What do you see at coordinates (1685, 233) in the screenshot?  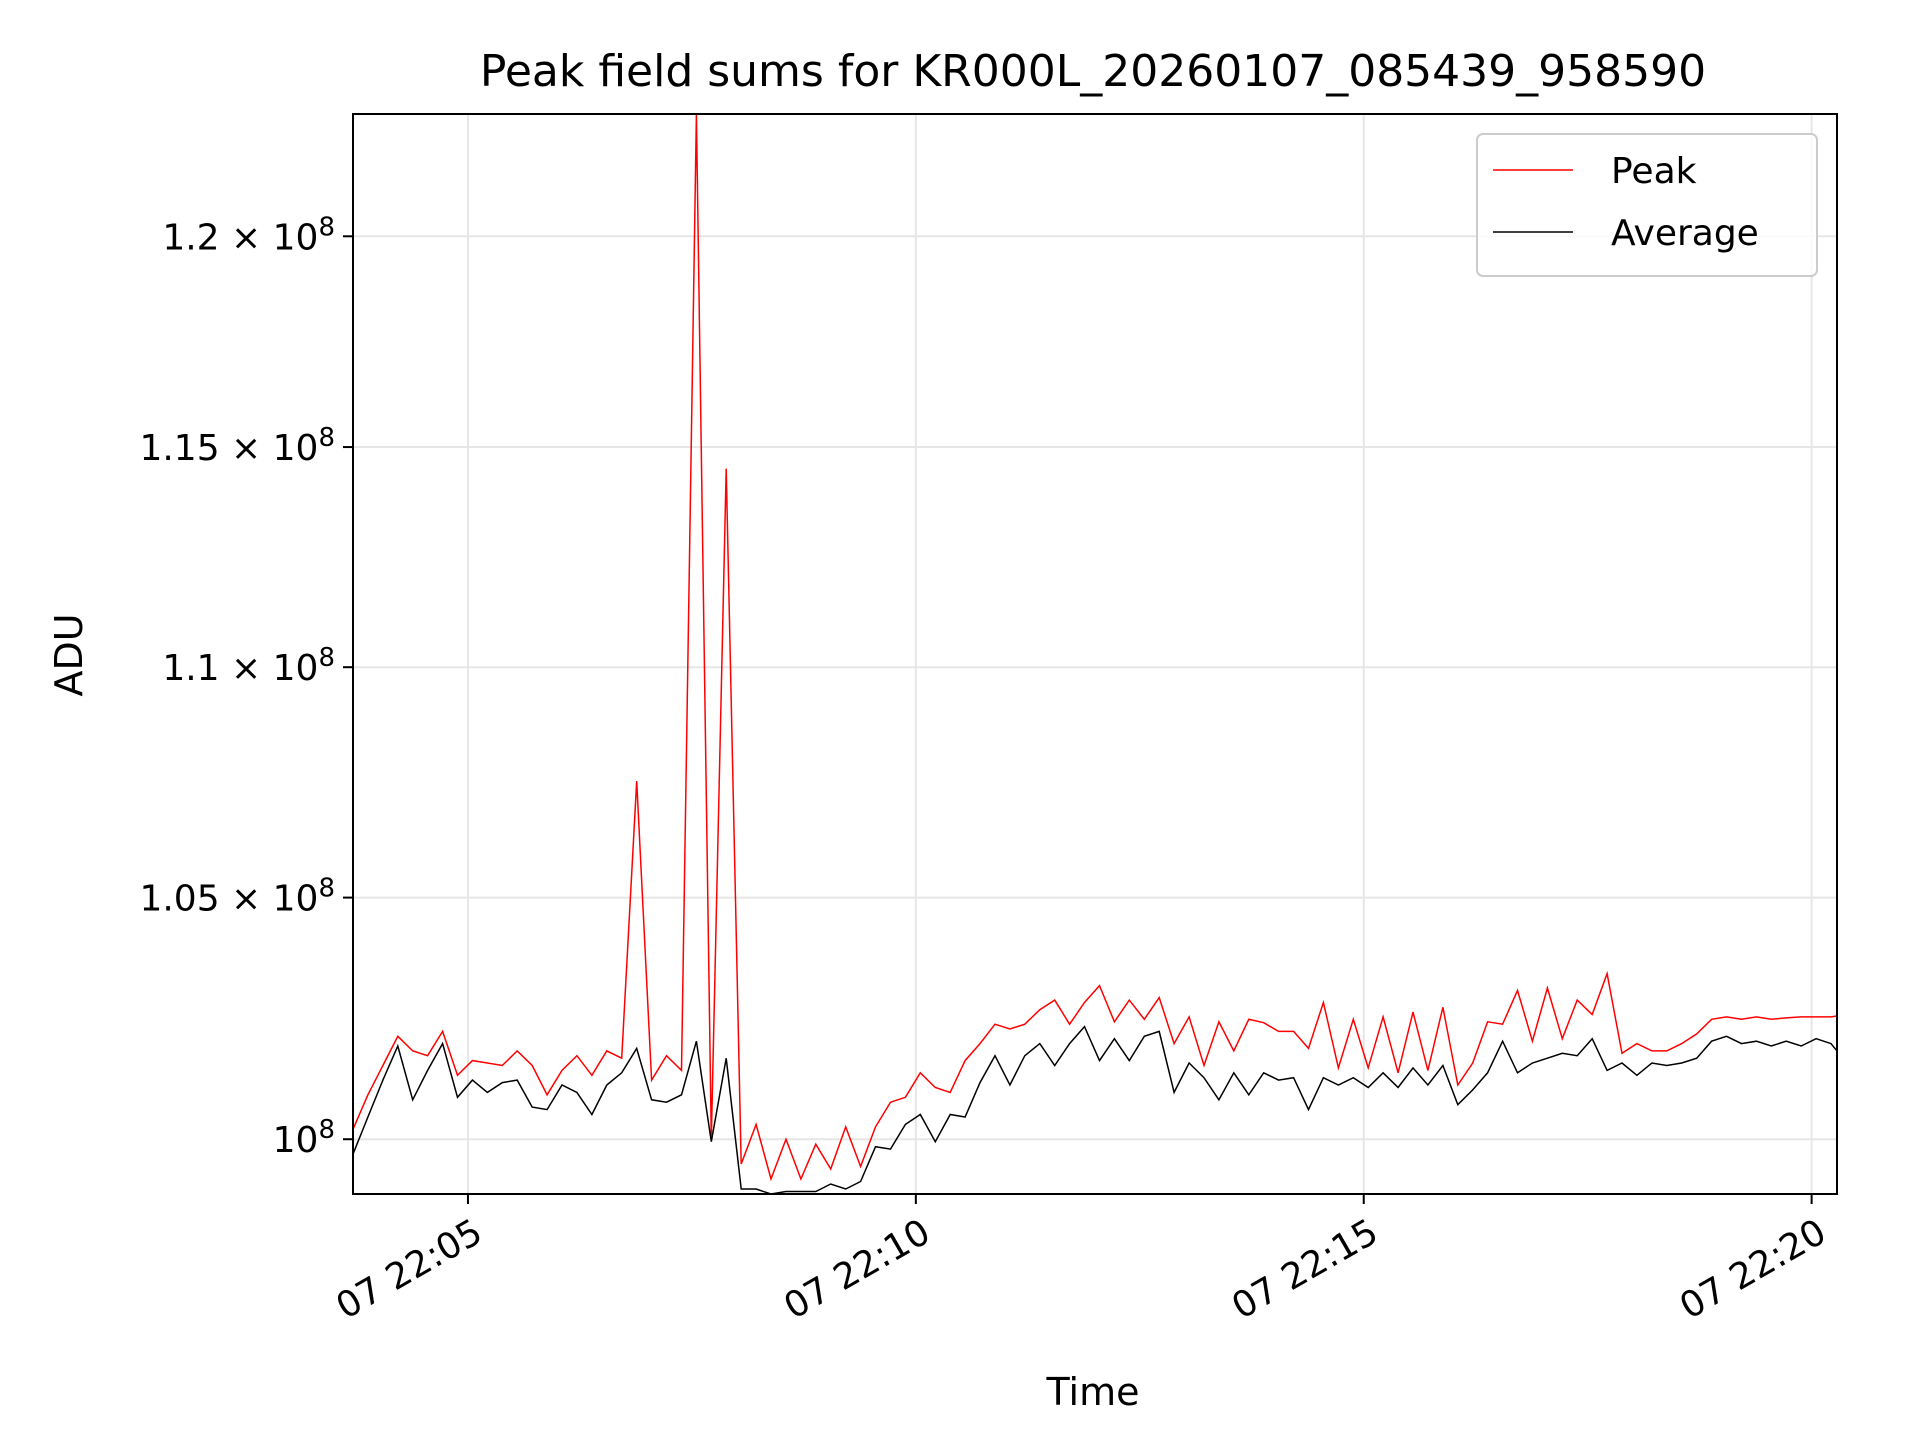 I see `legend-label-average: Average` at bounding box center [1685, 233].